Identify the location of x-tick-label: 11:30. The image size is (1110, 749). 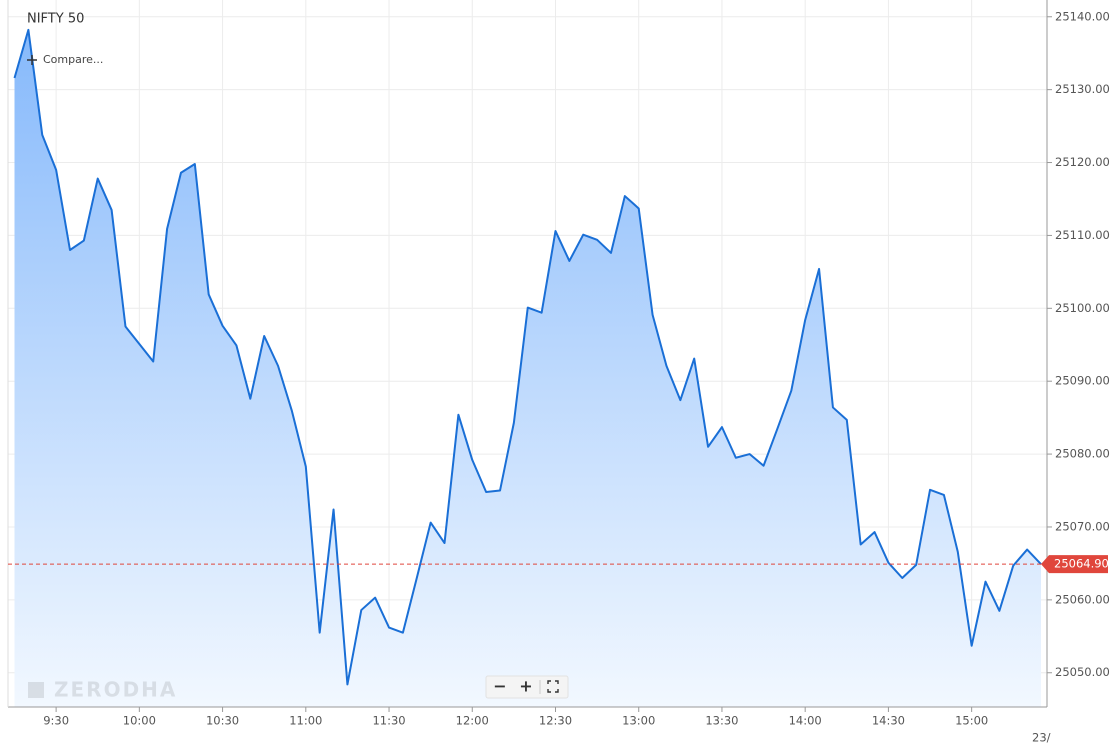
(388, 721).